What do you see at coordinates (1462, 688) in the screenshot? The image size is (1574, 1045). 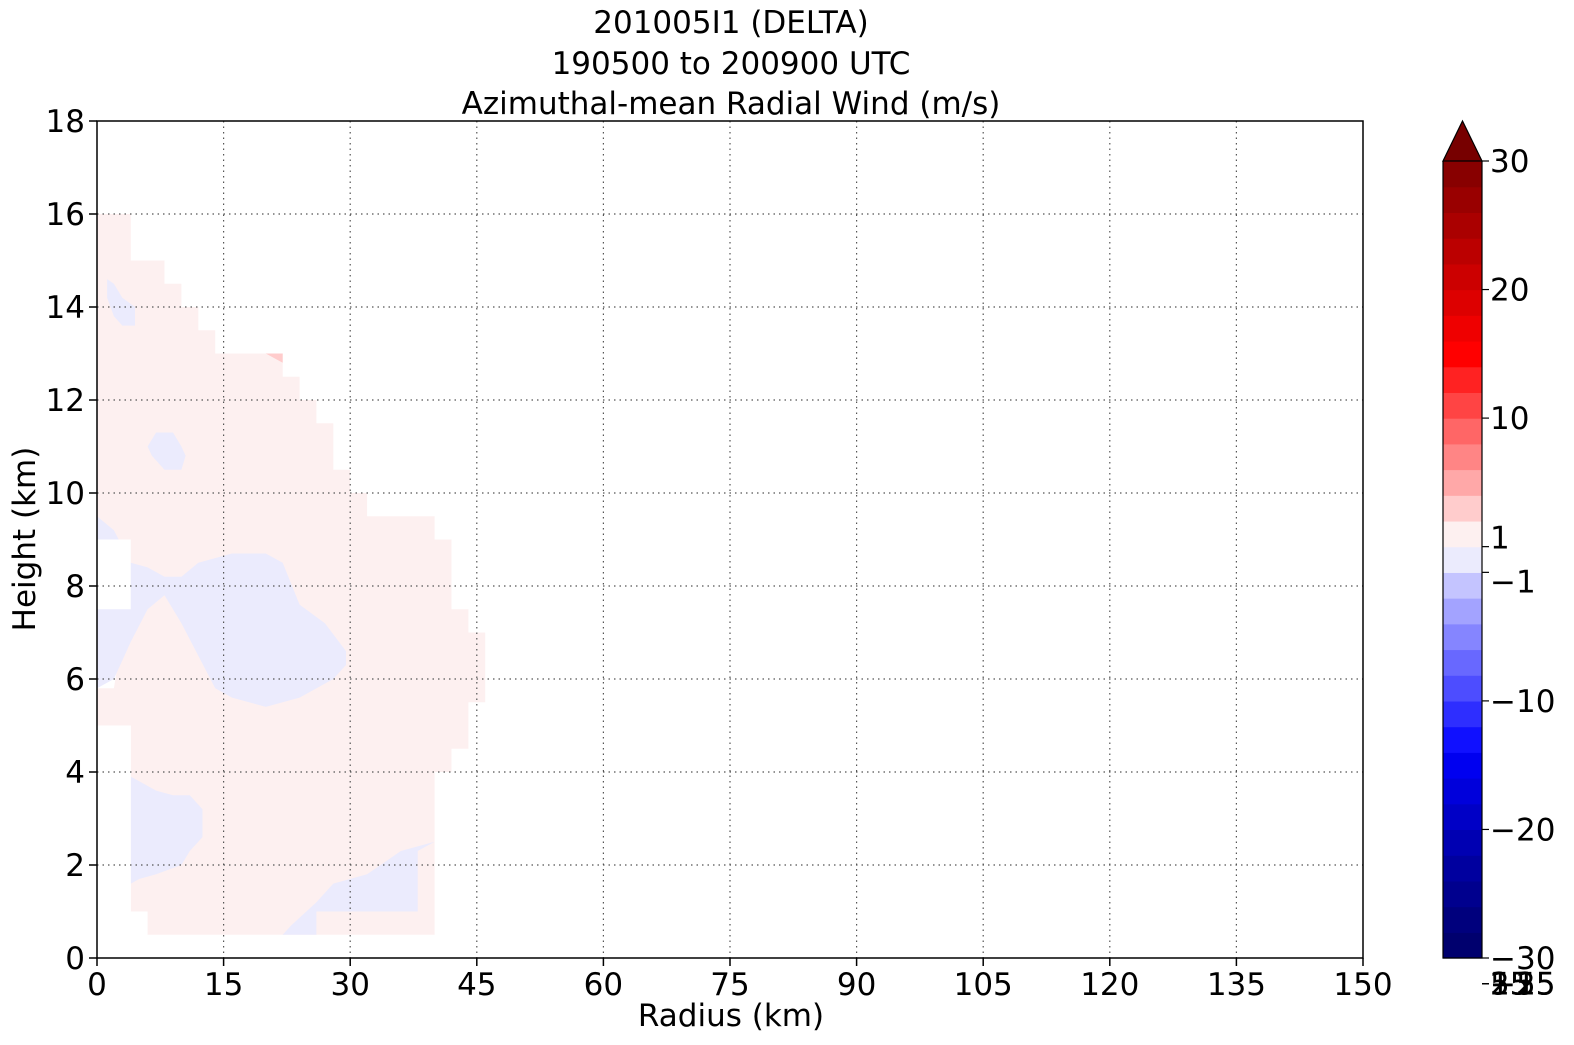 I see `colorbar-segment--10-to--8` at bounding box center [1462, 688].